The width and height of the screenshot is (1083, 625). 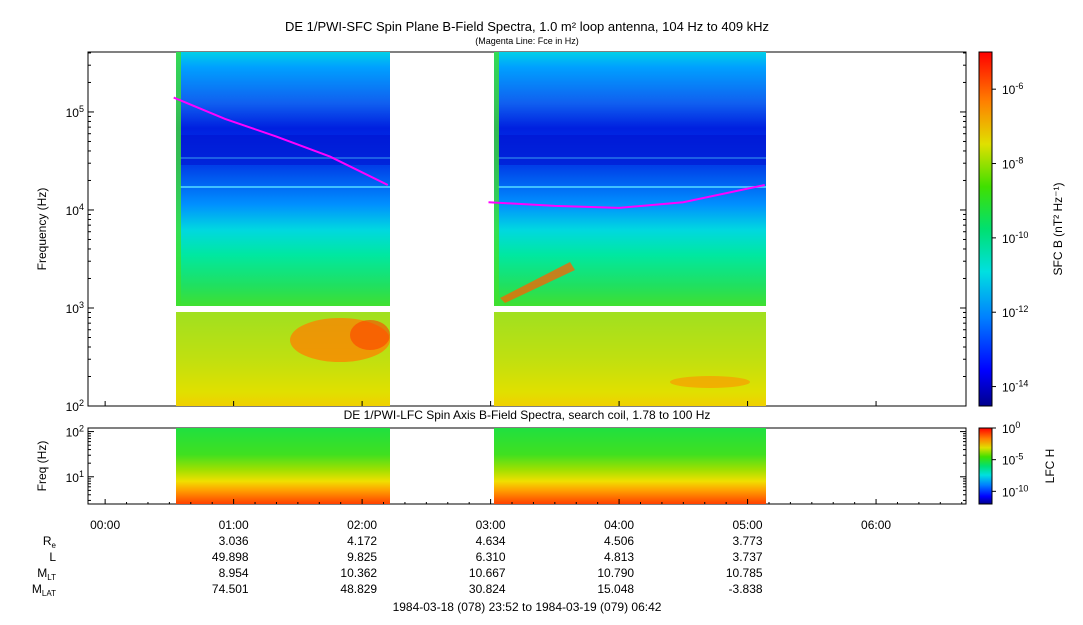 I want to click on ephemeris-row-label: Re, so click(x=50, y=542).